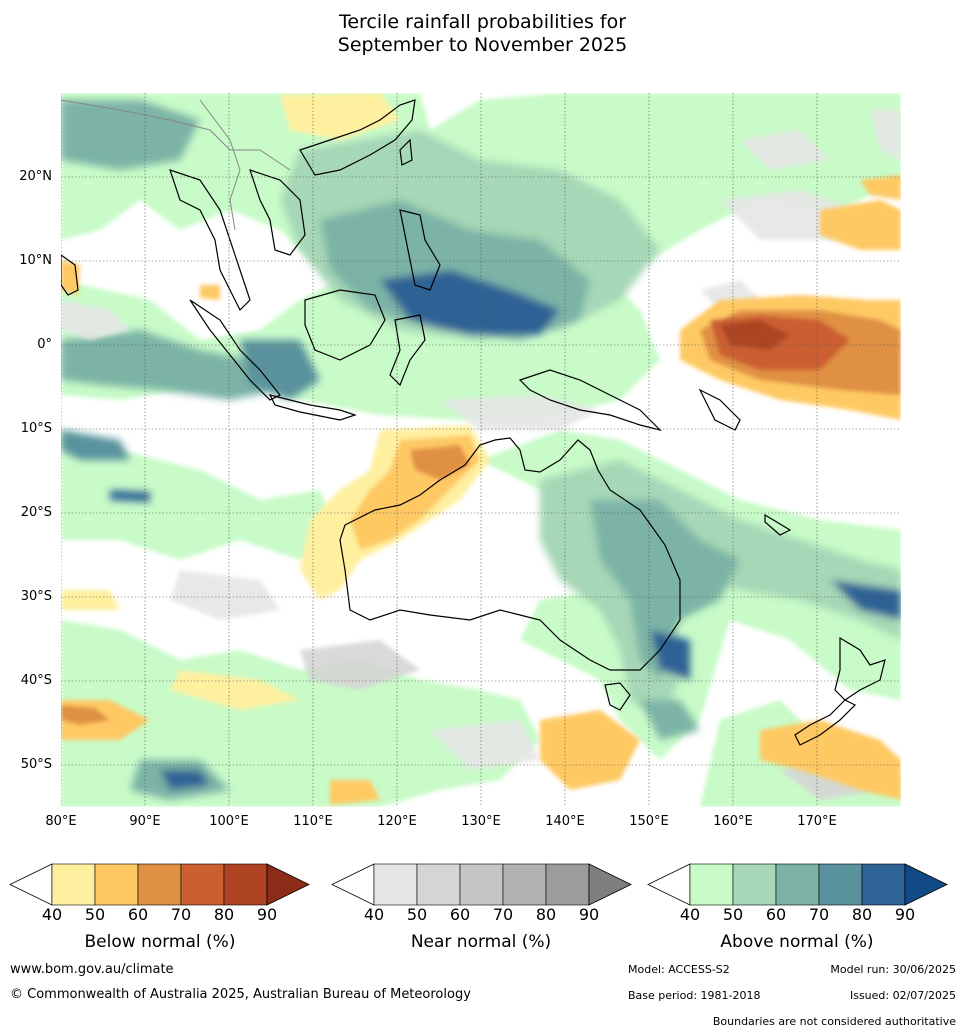 The width and height of the screenshot is (965, 1035). What do you see at coordinates (44, 344) in the screenshot?
I see `latitude-tick-label: 0°` at bounding box center [44, 344].